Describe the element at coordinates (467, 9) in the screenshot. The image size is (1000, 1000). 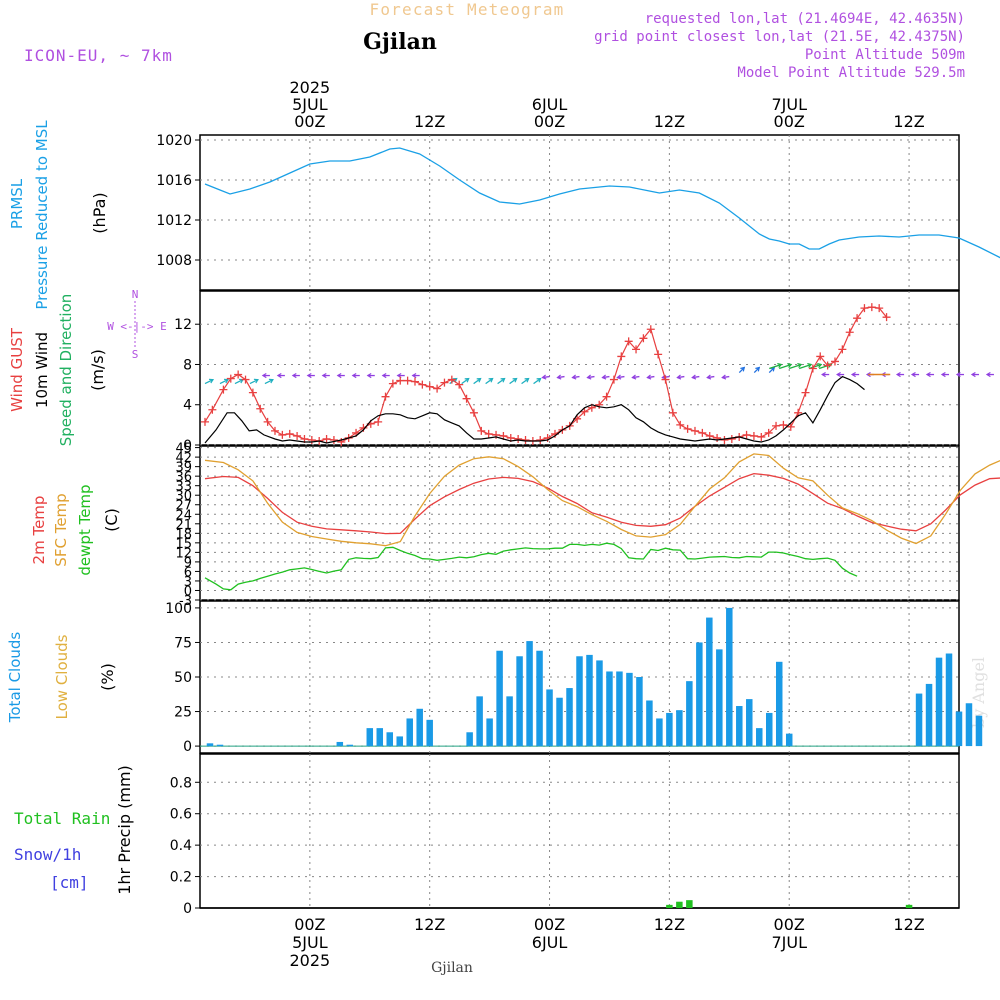
I see `product-title: Forecast Meteogram` at that location.